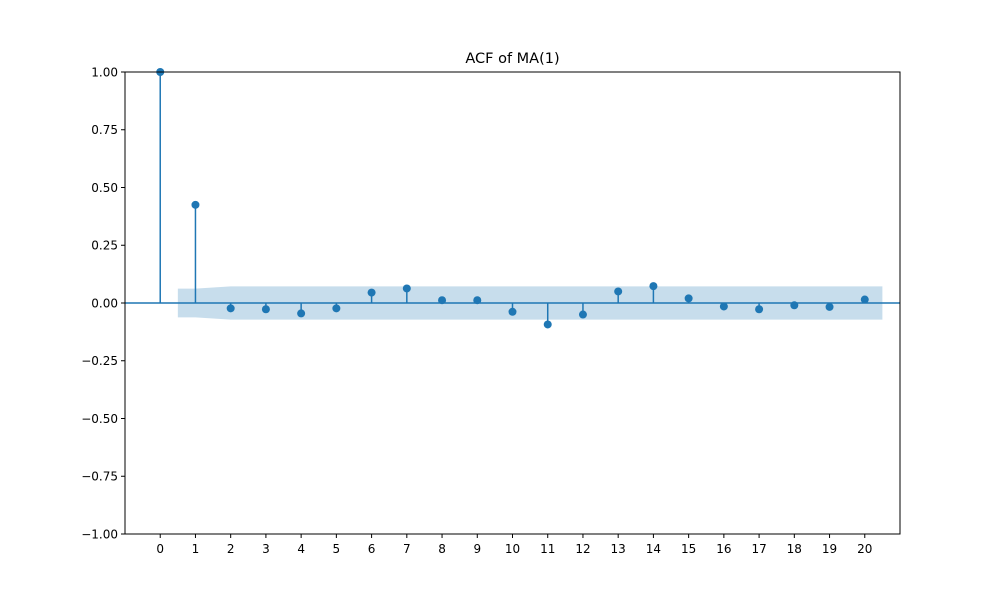 This screenshot has width=1000, height=604. What do you see at coordinates (512, 549) in the screenshot?
I see `x-tick-label: 10` at bounding box center [512, 549].